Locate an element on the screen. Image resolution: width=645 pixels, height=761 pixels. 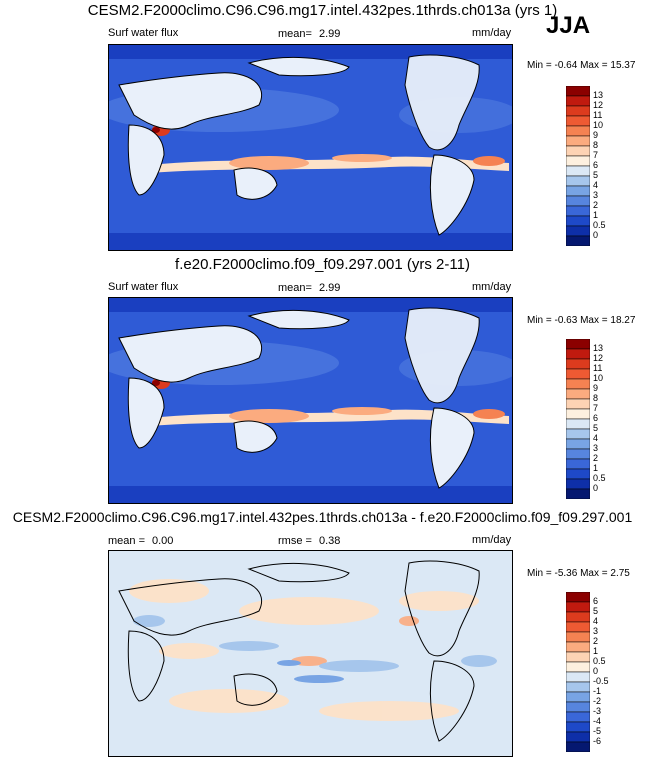
panel3-colorbar-label: -3 is located at coordinates (597, 711).